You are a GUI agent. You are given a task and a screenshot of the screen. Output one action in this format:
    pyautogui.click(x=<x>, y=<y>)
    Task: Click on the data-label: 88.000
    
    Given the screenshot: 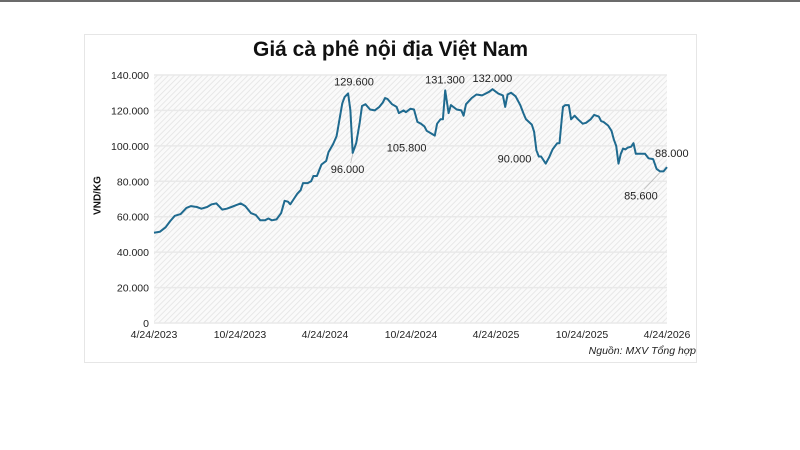 What is the action you would take?
    pyautogui.click(x=672, y=154)
    